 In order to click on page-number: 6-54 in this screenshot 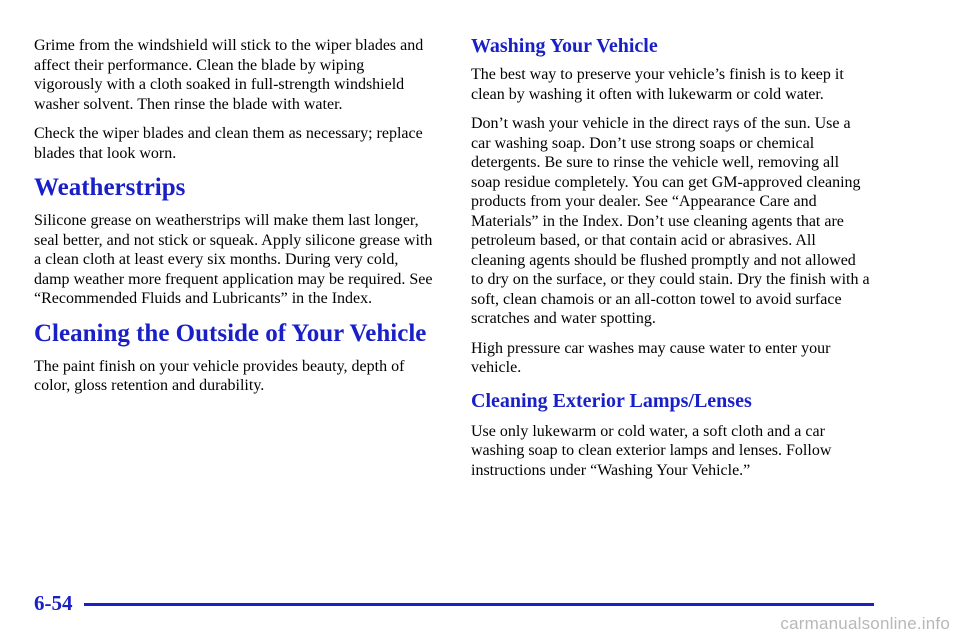, I will do `click(53, 603)`.